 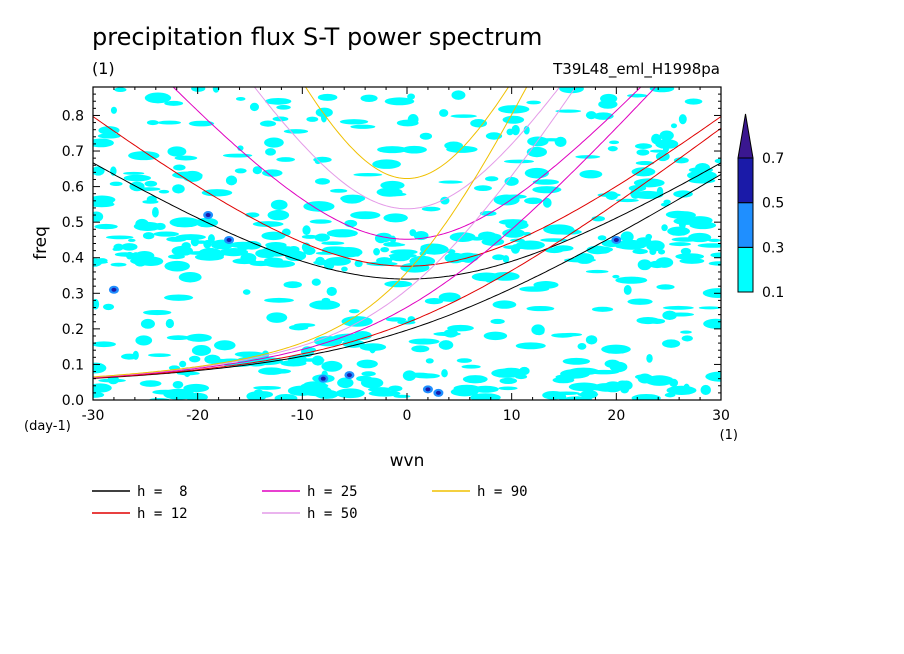 I want to click on colorbar-label: 0.7, so click(x=773, y=159).